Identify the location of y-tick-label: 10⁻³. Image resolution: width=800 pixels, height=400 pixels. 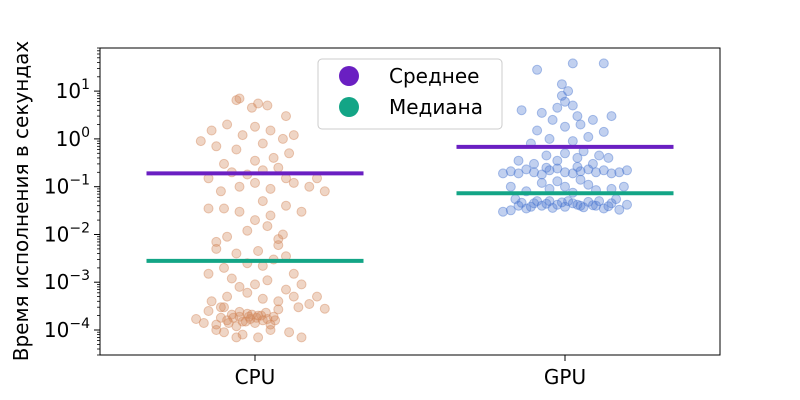
(67, 281).